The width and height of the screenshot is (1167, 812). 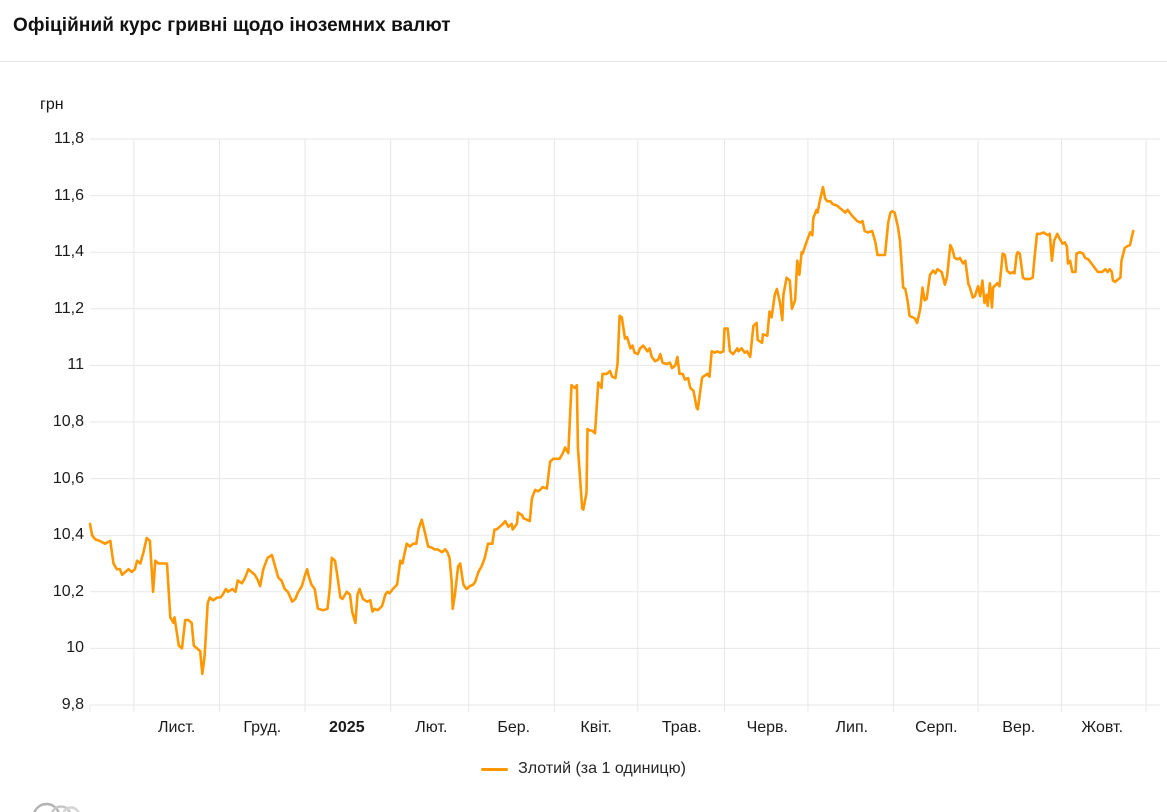 I want to click on legend-line-swatch, so click(x=495, y=769).